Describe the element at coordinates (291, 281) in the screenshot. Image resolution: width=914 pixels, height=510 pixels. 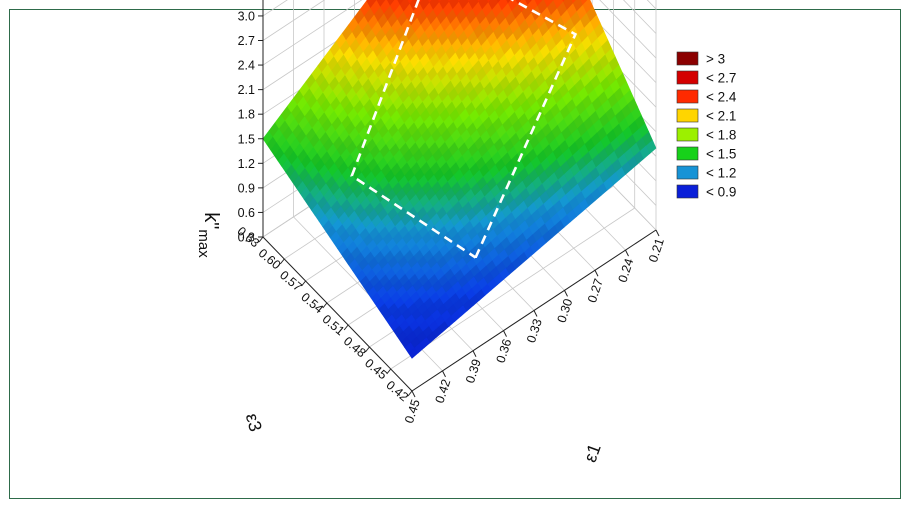
I see `epsilon3-tick-label: 0.57` at that location.